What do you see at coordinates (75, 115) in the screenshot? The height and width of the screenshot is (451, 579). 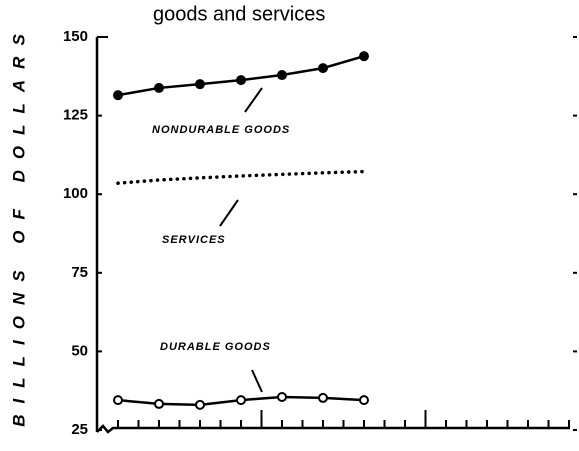 I see `y-tick-label: 125` at bounding box center [75, 115].